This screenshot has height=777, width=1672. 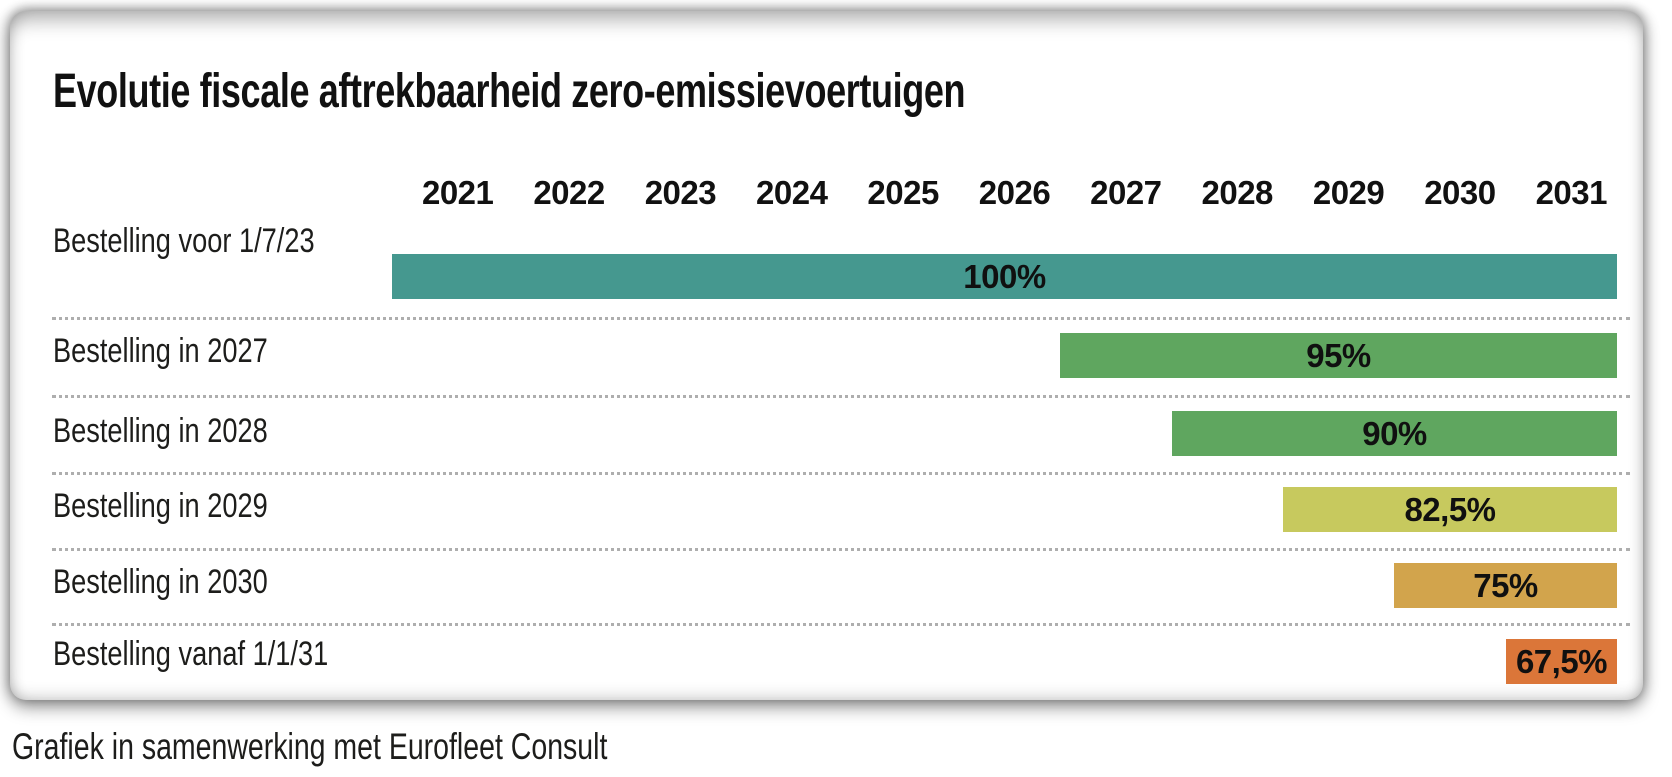 I want to click on year-tick: 2027, so click(x=1126, y=192).